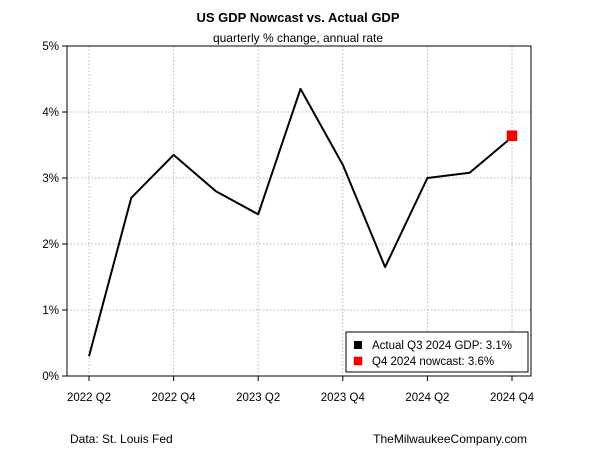 Image resolution: width=600 pixels, height=450 pixels. What do you see at coordinates (50, 47) in the screenshot?
I see `y-tick-label: 5%` at bounding box center [50, 47].